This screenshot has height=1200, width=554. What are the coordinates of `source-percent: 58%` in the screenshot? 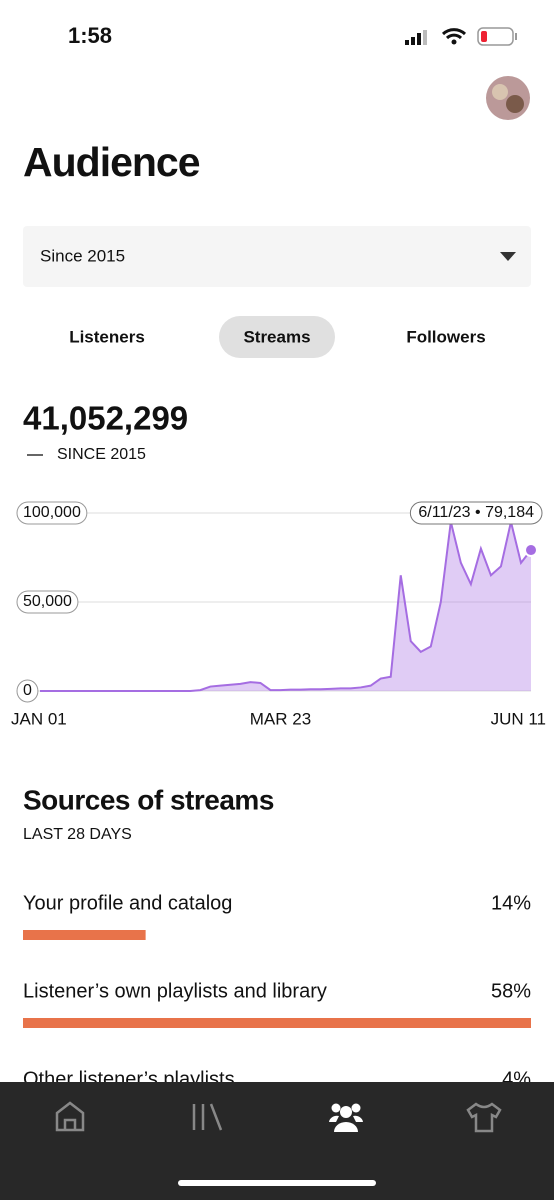 It's located at (511, 991).